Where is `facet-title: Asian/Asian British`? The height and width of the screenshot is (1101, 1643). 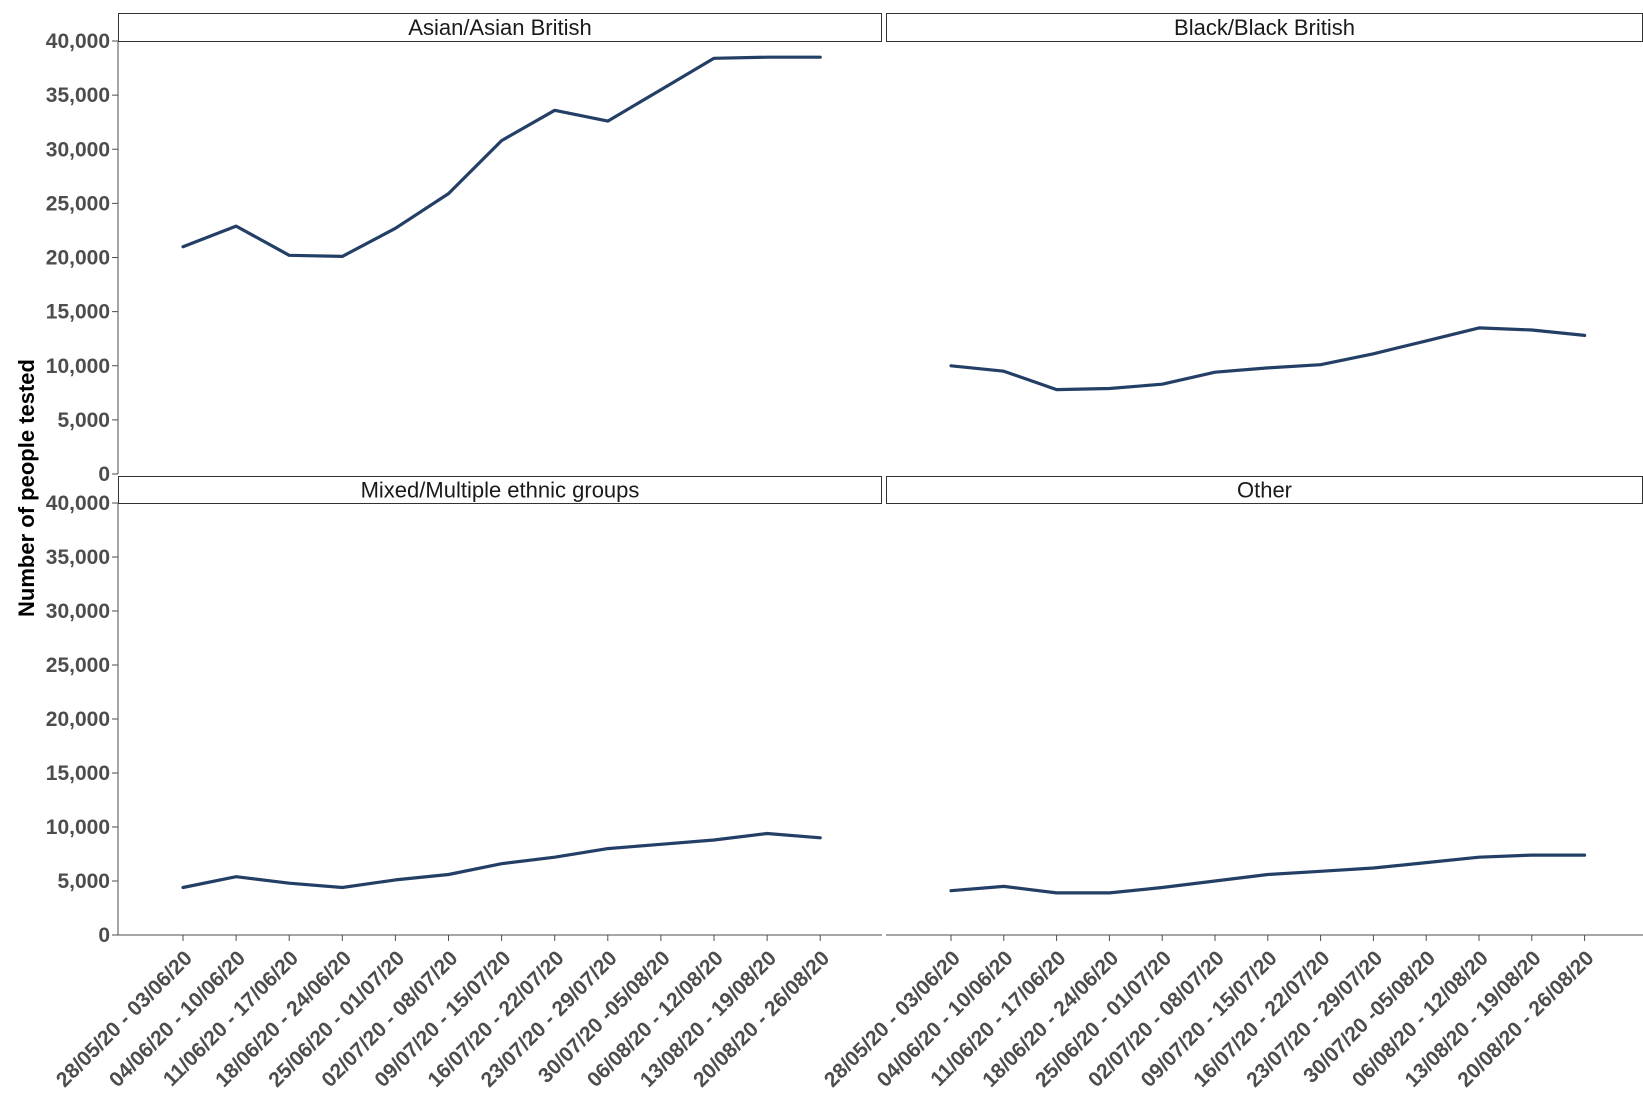
facet-title: Asian/Asian British is located at coordinates (499, 27).